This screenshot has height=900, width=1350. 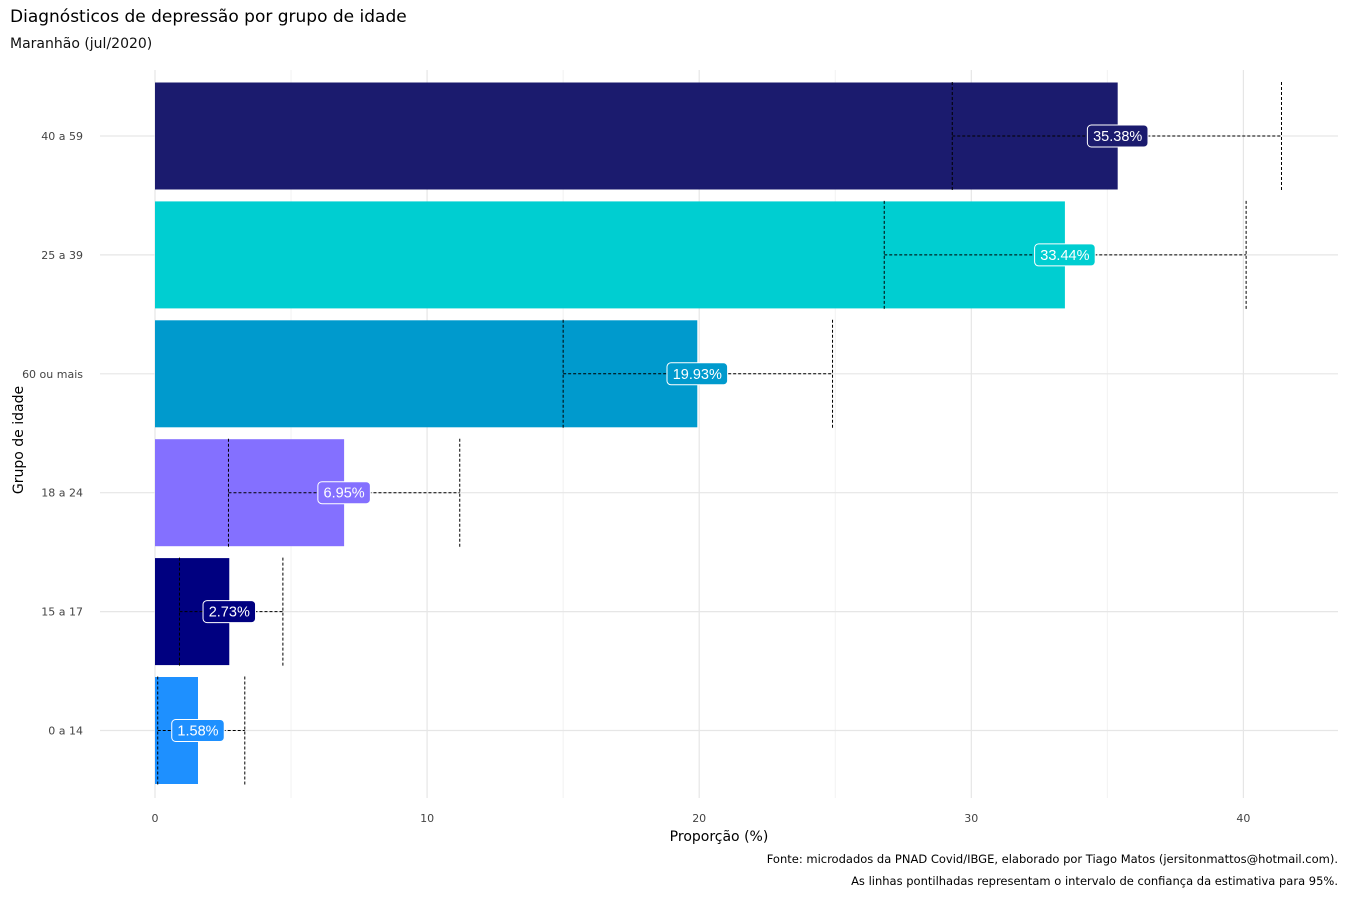 What do you see at coordinates (699, 818) in the screenshot?
I see `x-tick-label: 20` at bounding box center [699, 818].